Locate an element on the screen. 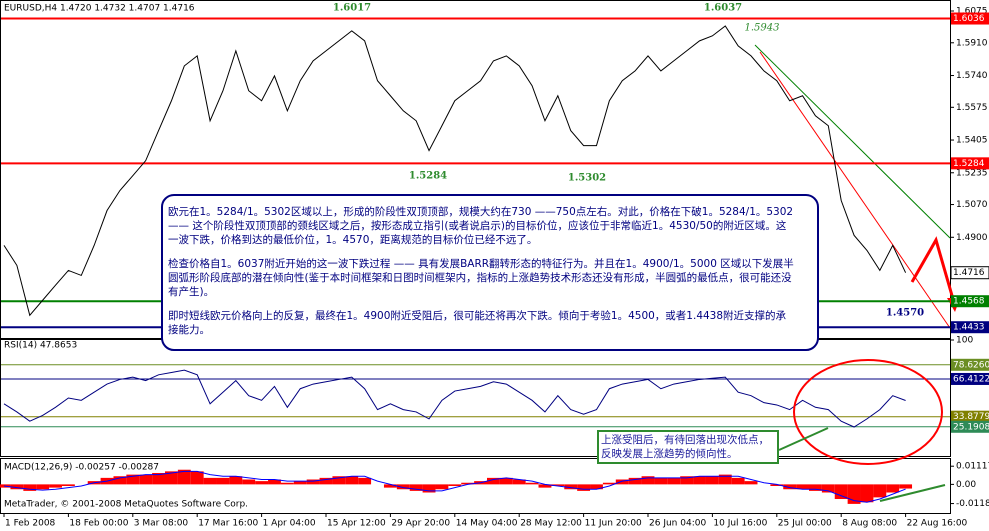  callout-line: 上涨受阻后，有待回落出现次低点， is located at coordinates (685, 440).